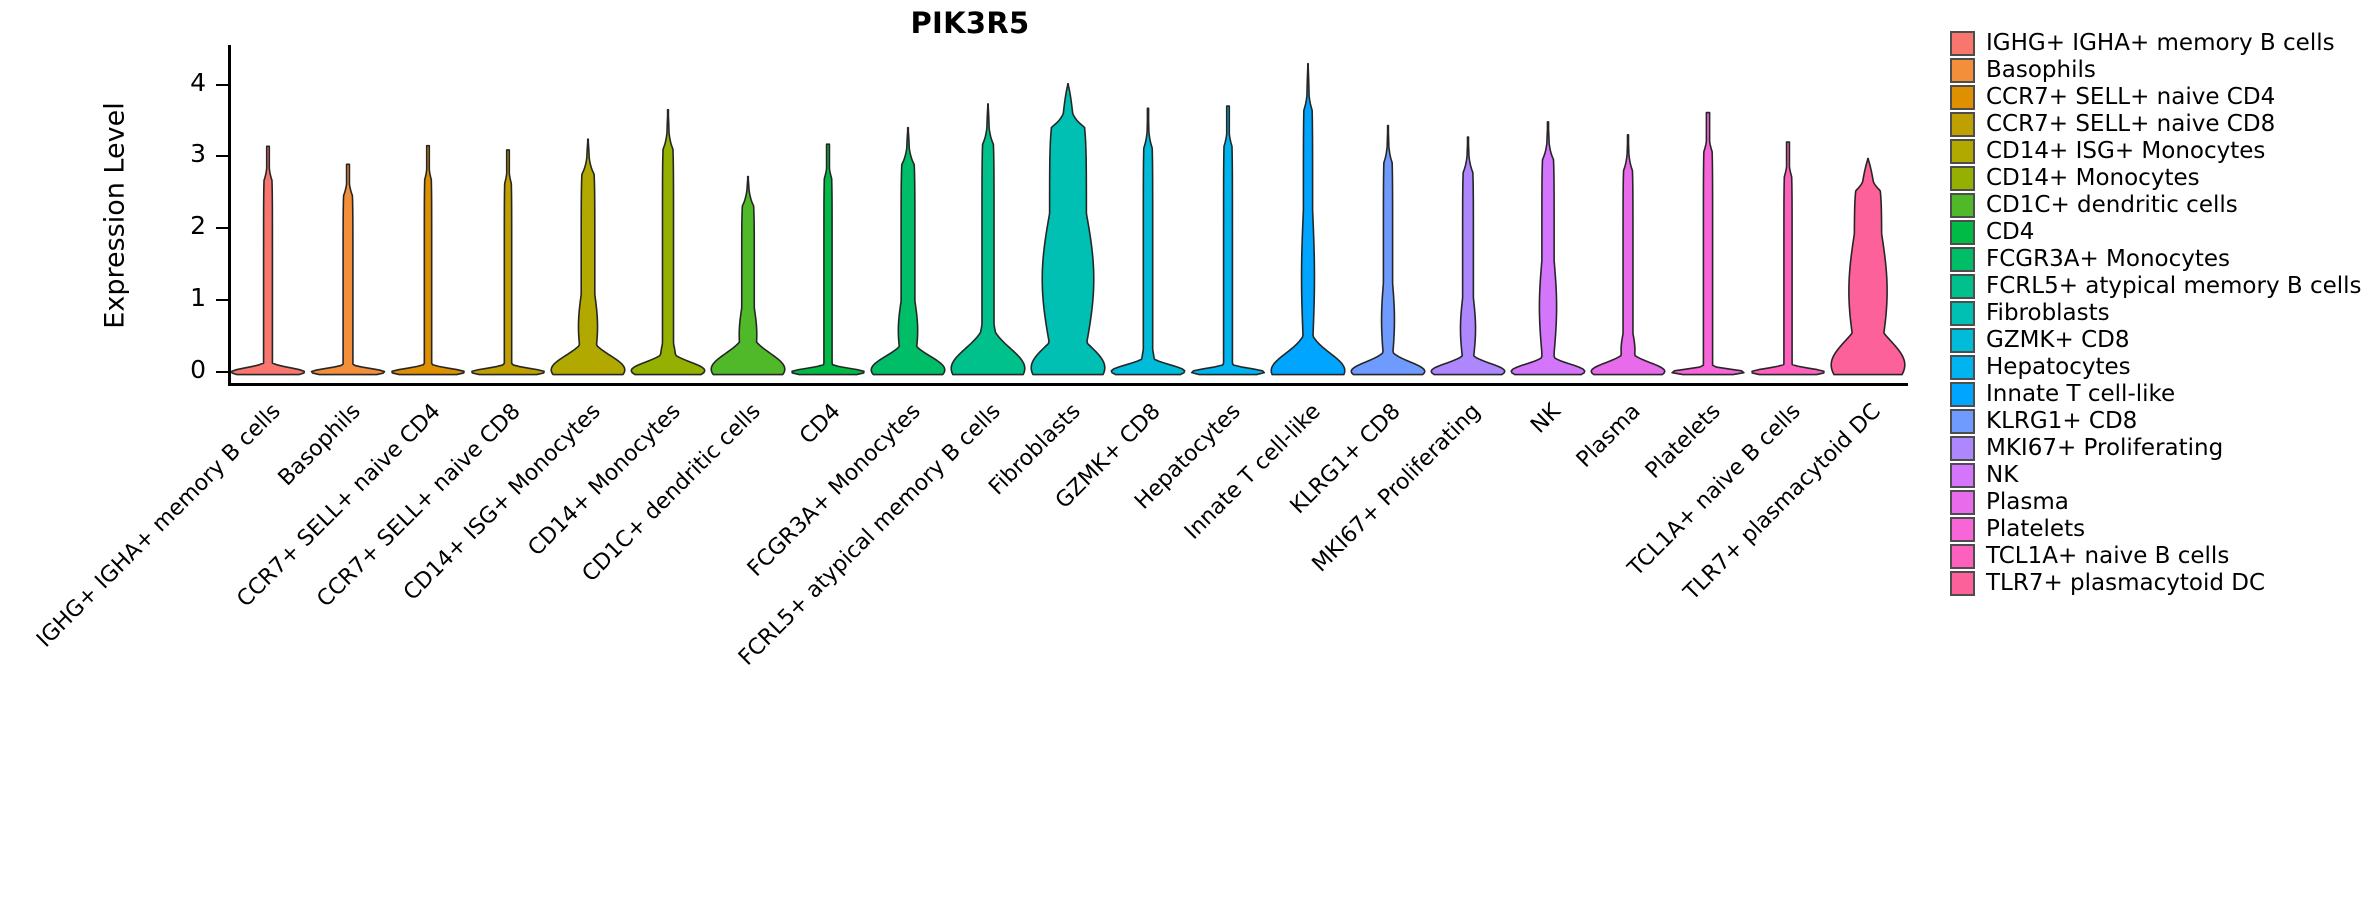  I want to click on legend-item-label: FCRL5+ atypical memory B cells, so click(2174, 286).